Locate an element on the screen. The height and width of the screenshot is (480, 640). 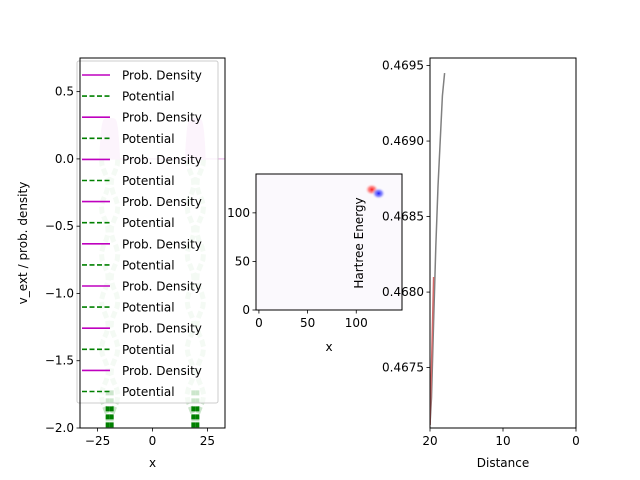
y-tick-label: −0.5 is located at coordinates (59, 226).